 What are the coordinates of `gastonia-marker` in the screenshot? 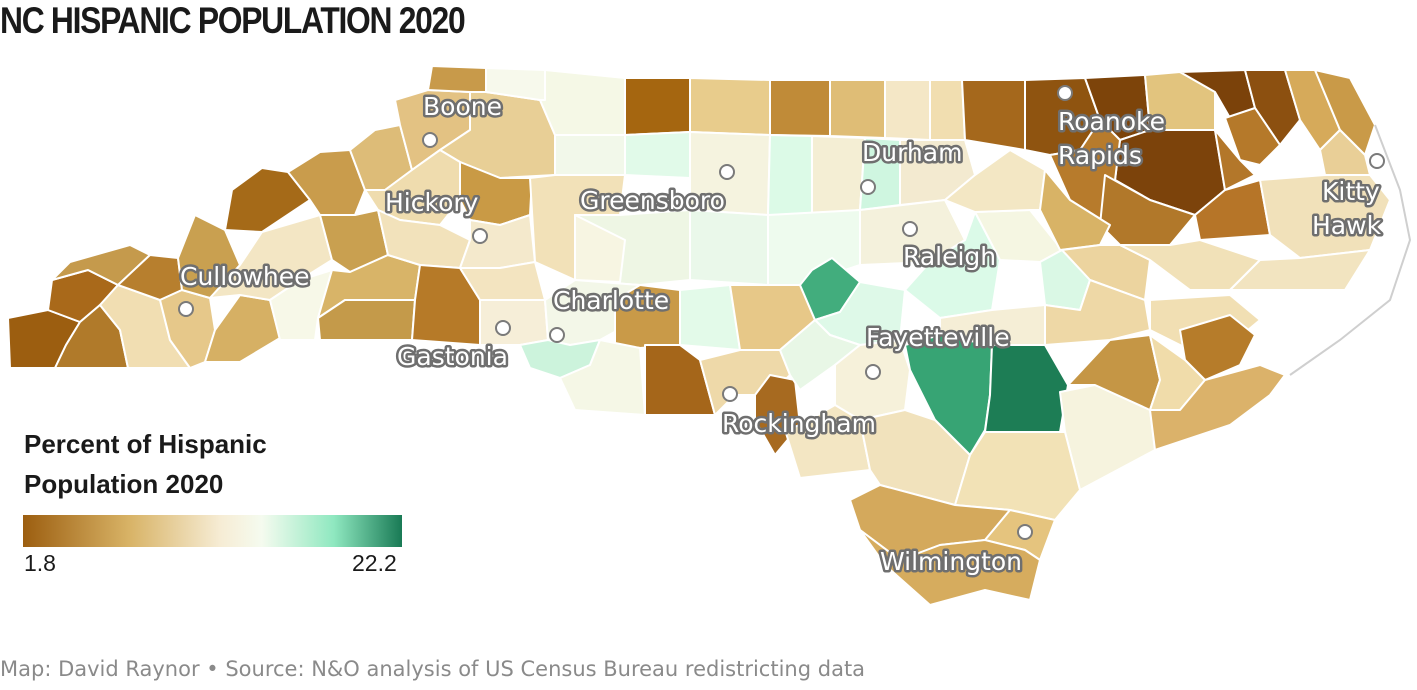 It's located at (503, 328).